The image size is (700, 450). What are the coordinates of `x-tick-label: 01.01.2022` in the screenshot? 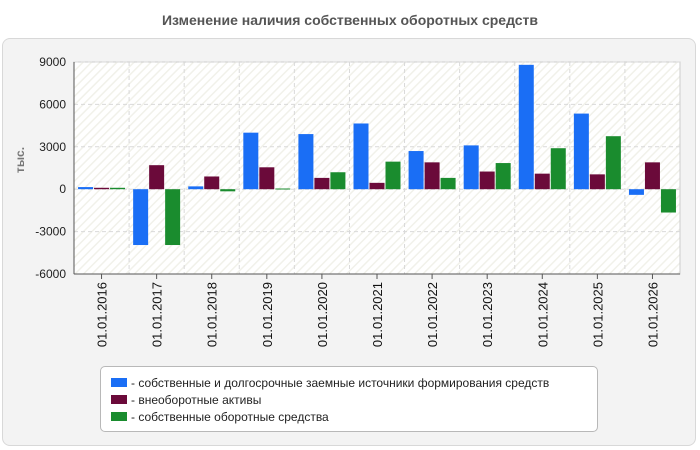 It's located at (432, 314).